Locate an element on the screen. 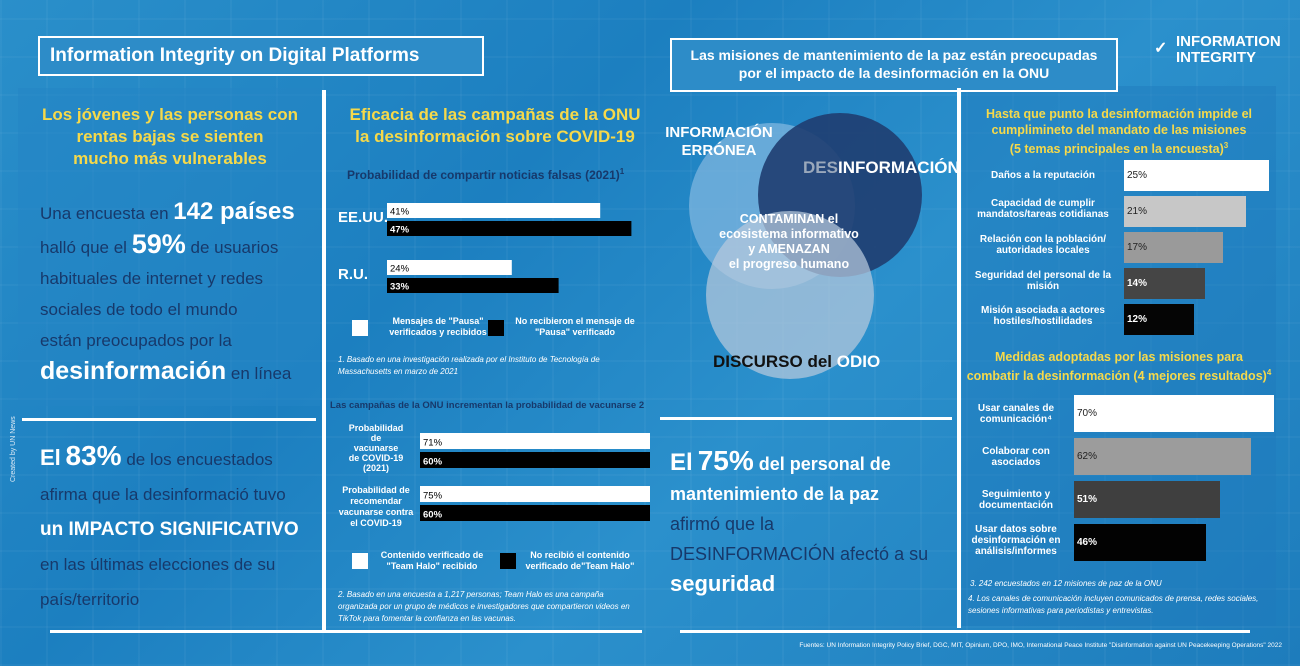  category-label: Daños a la reputación is located at coordinates (1043, 175).